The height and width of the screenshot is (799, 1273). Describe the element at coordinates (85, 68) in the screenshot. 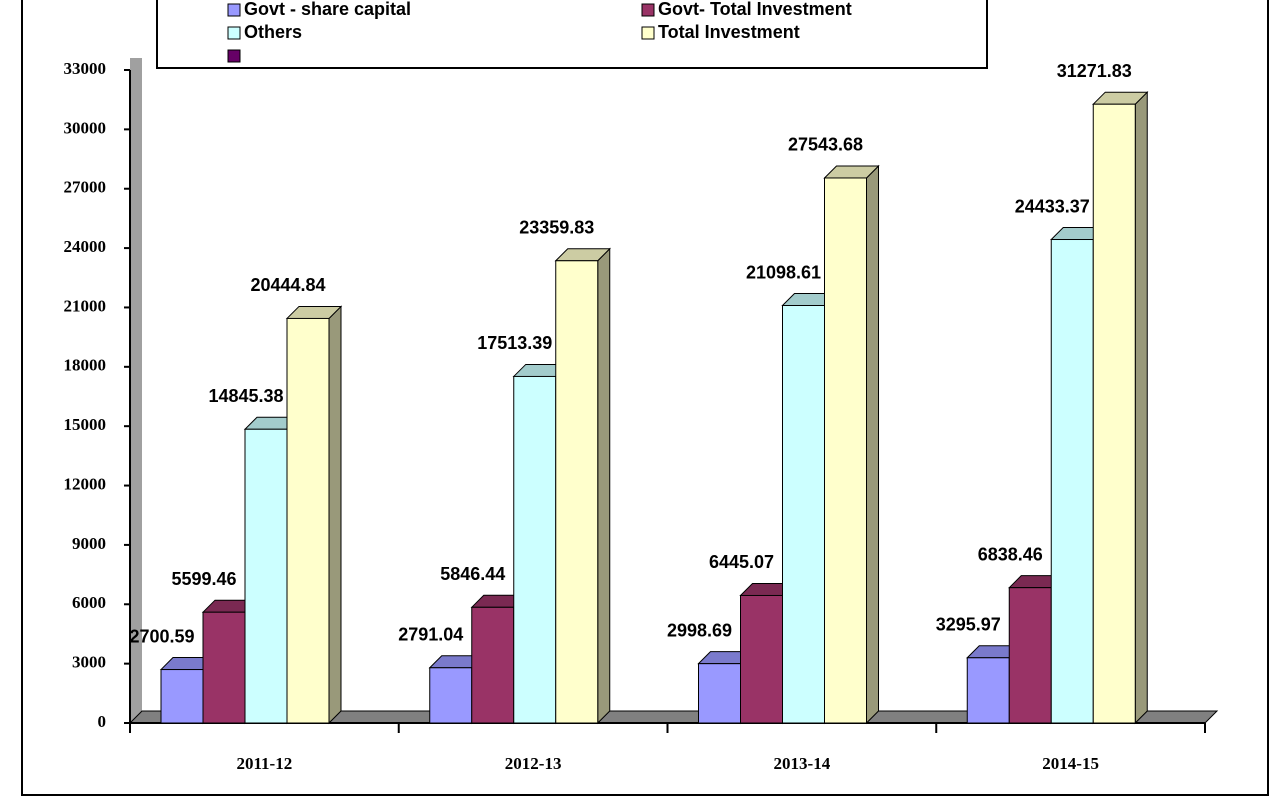

I see `y-tick-label: 33000` at that location.